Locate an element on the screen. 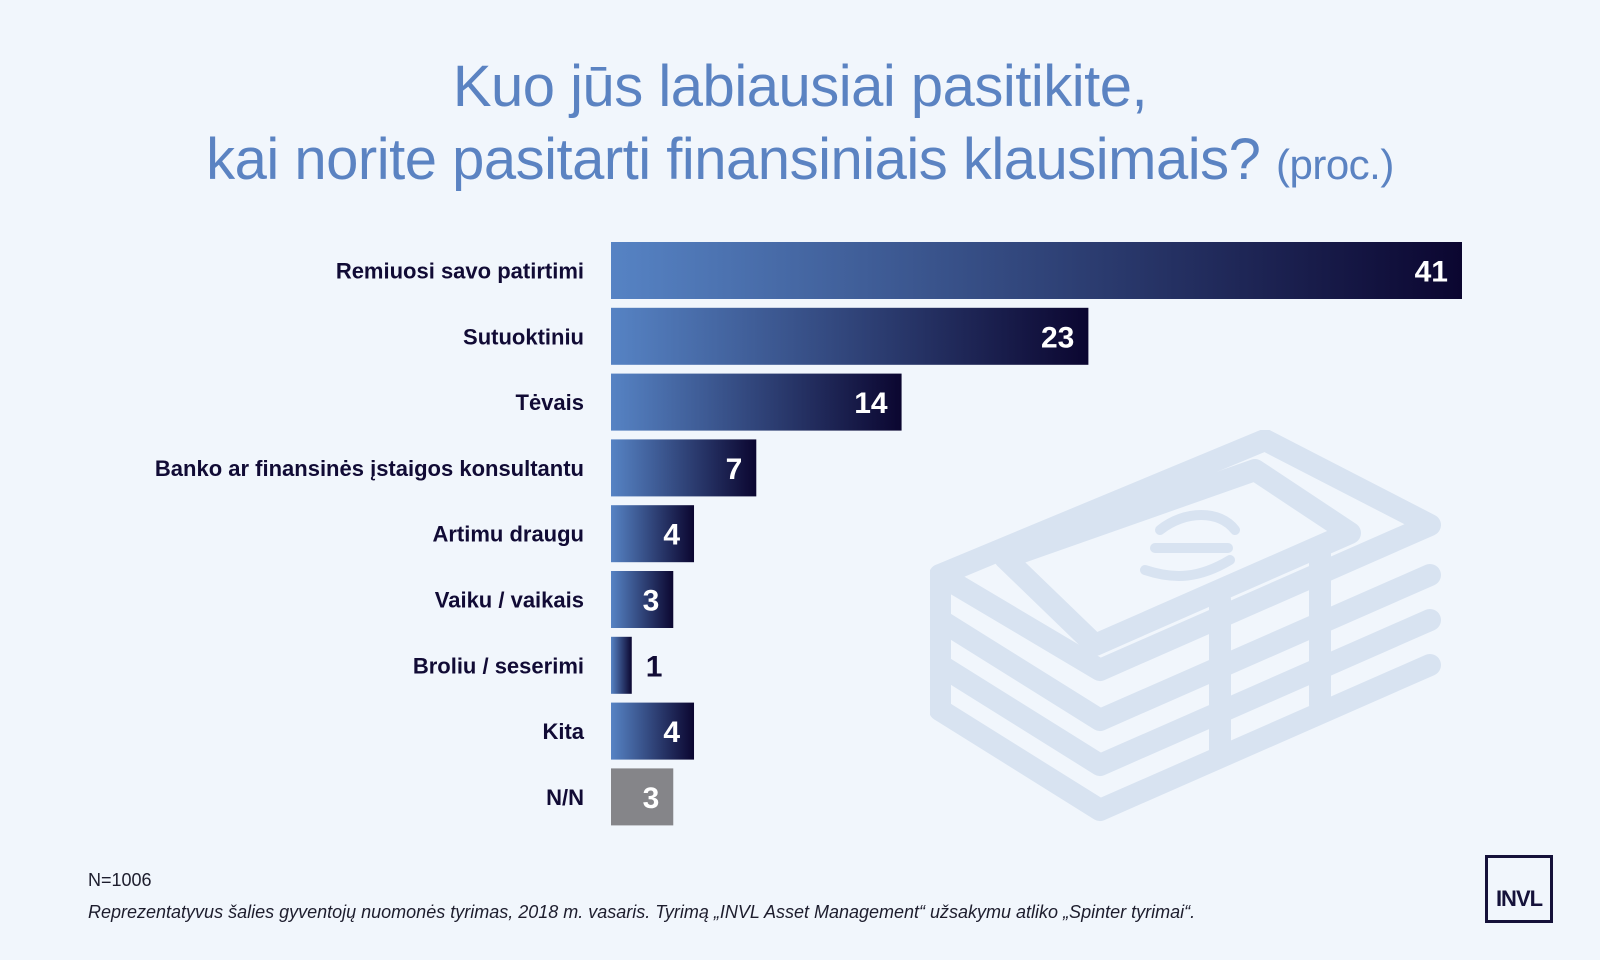  category-label: Tėvais is located at coordinates (550, 402).